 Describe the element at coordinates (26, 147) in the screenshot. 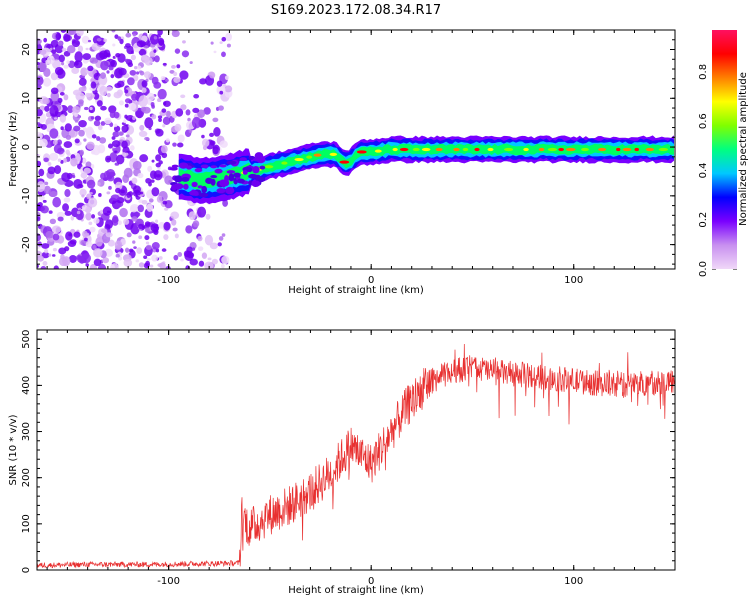

I see `y-tick-label: 0` at that location.